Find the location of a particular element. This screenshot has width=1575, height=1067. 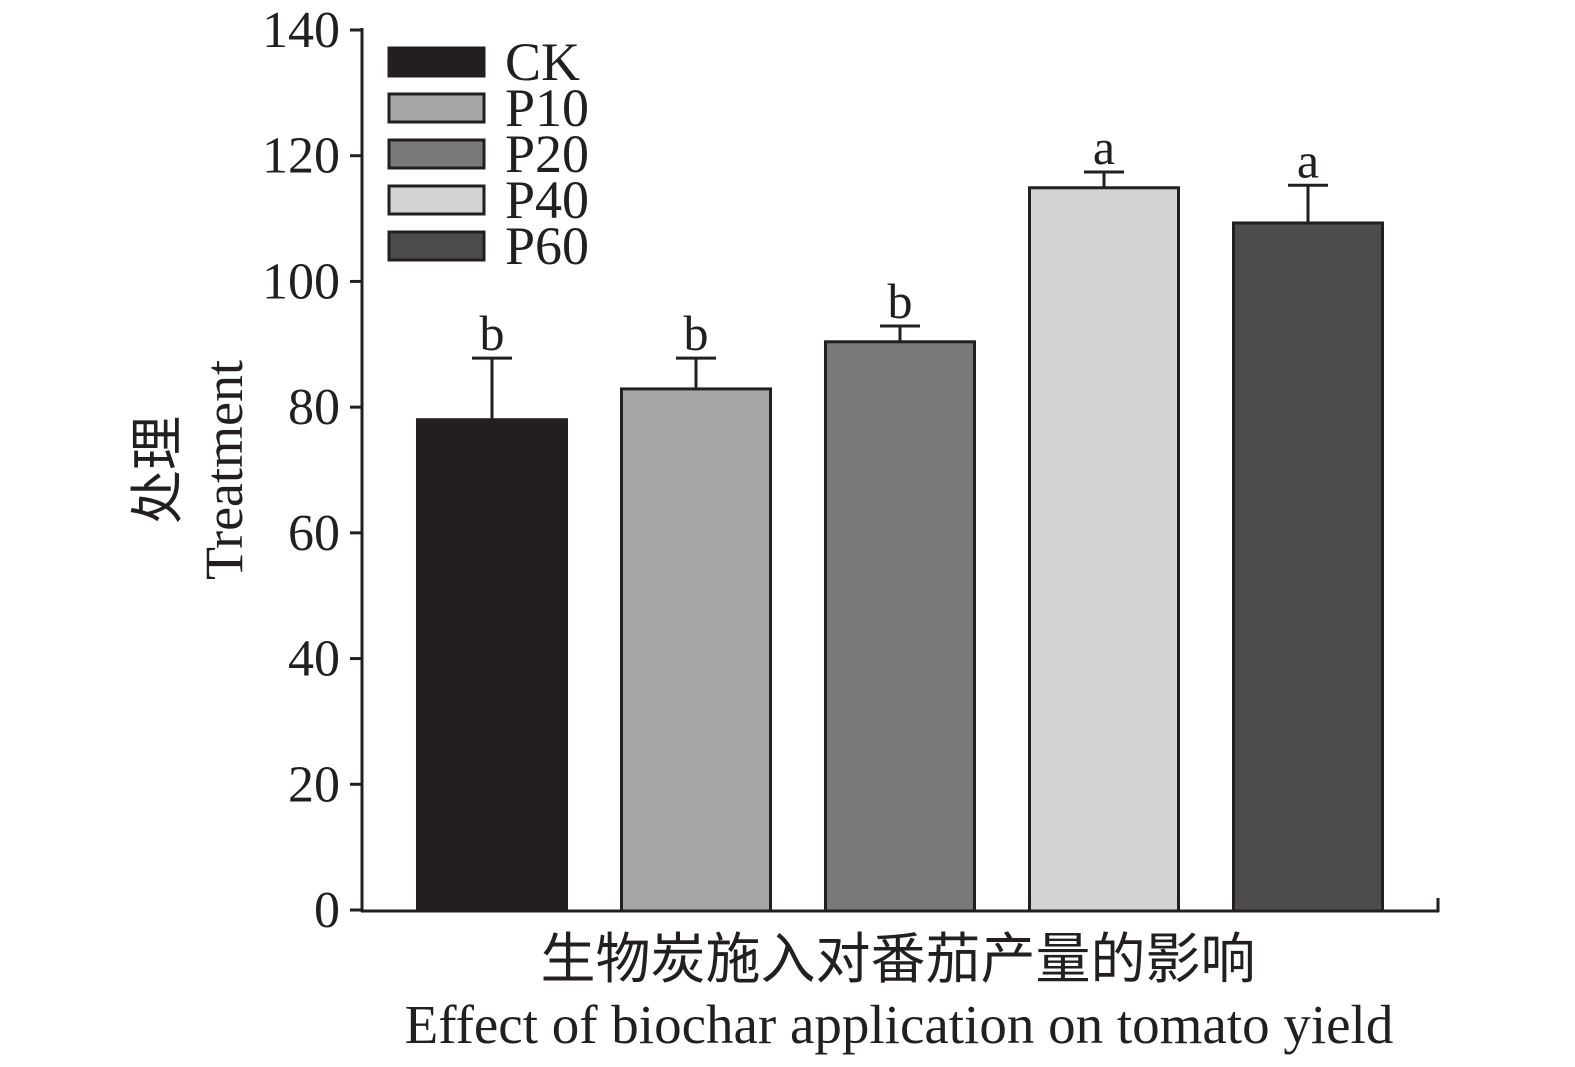

y-tick-label: 0 is located at coordinates (327, 910).